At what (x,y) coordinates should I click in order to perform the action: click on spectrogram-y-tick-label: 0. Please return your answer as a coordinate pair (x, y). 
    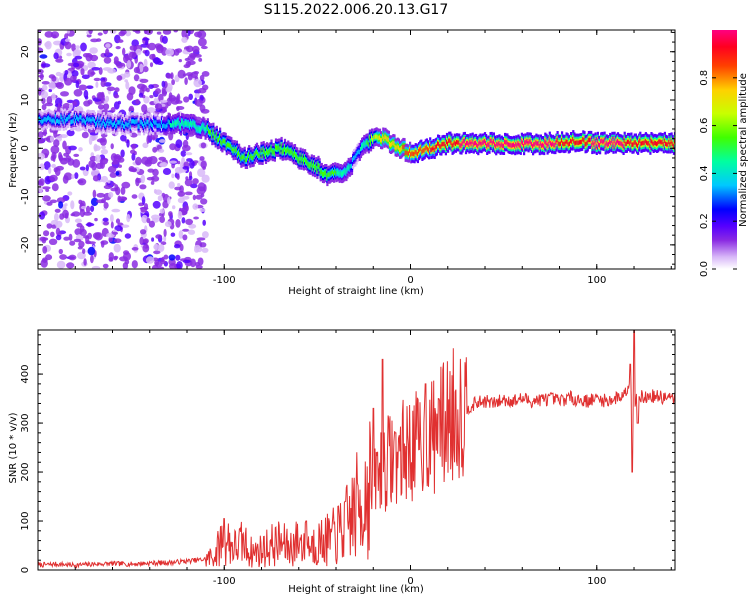
    Looking at the image, I should click on (25, 148).